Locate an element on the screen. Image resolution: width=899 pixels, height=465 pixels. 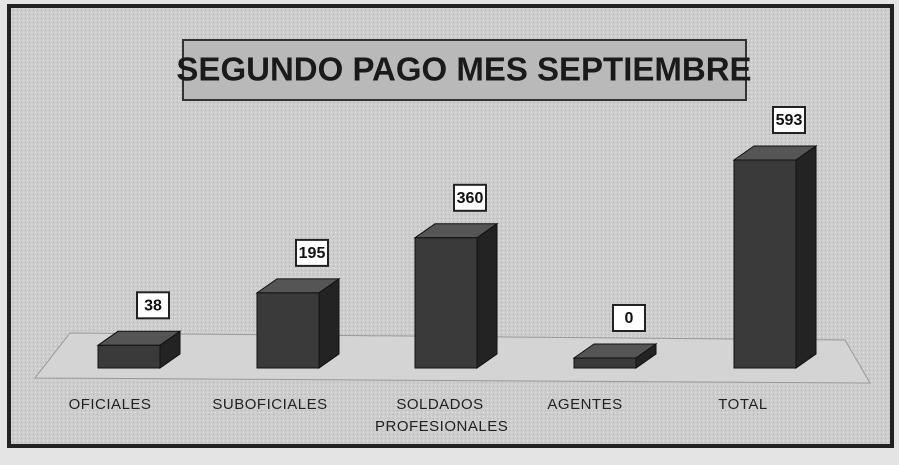
title-box is located at coordinates (464, 70).